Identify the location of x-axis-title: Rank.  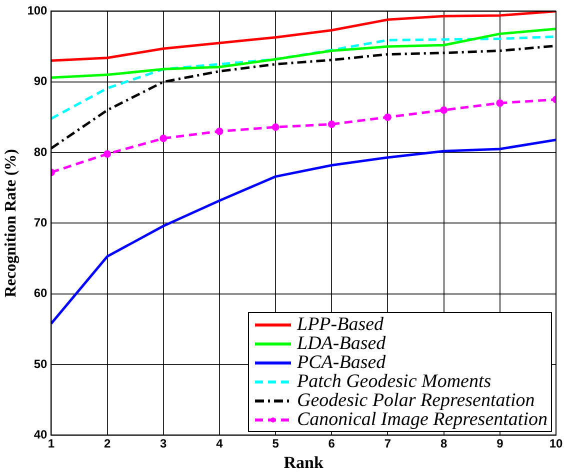
(304, 462).